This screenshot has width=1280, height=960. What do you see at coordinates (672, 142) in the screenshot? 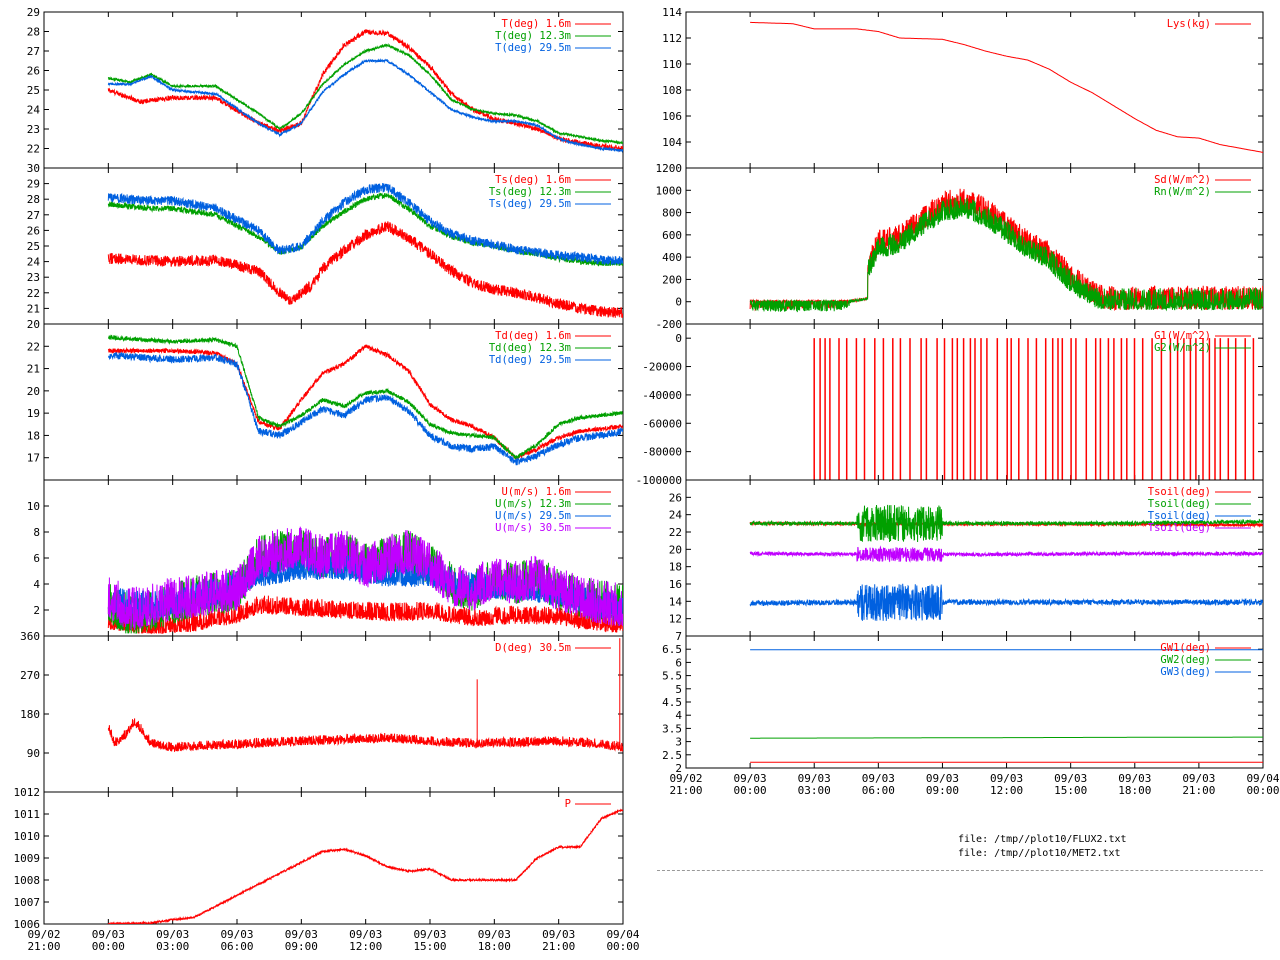
I see `y-tick-label: 104` at bounding box center [672, 142].